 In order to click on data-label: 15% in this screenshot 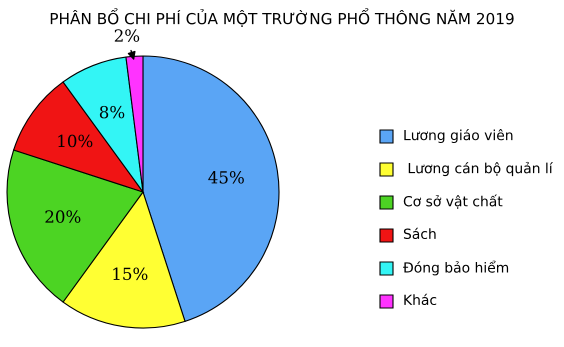, I will do `click(130, 274)`.